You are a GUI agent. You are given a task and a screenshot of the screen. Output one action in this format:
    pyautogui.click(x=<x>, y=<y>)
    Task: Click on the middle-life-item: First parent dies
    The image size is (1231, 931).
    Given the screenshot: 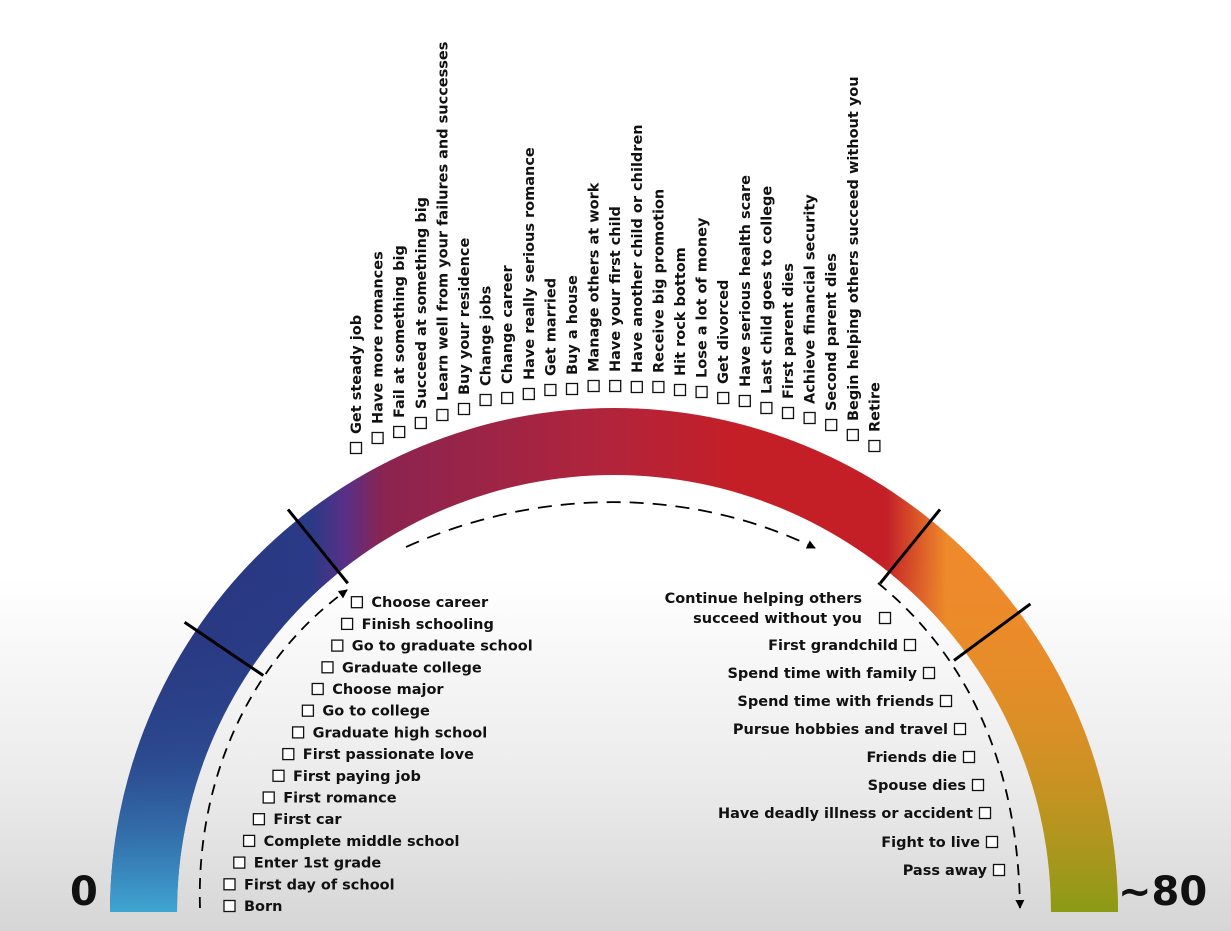 What is the action you would take?
    pyautogui.click(x=789, y=341)
    